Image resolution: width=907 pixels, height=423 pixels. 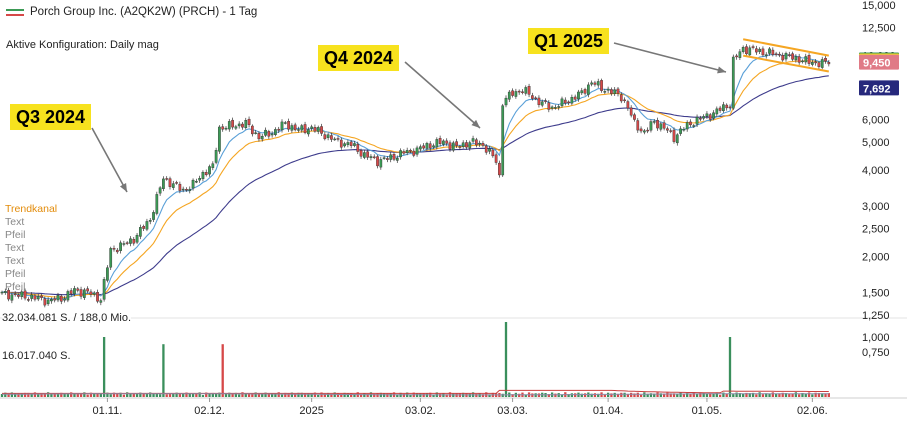 What do you see at coordinates (876, 171) in the screenshot?
I see `price-tick-label: 4,000` at bounding box center [876, 171].